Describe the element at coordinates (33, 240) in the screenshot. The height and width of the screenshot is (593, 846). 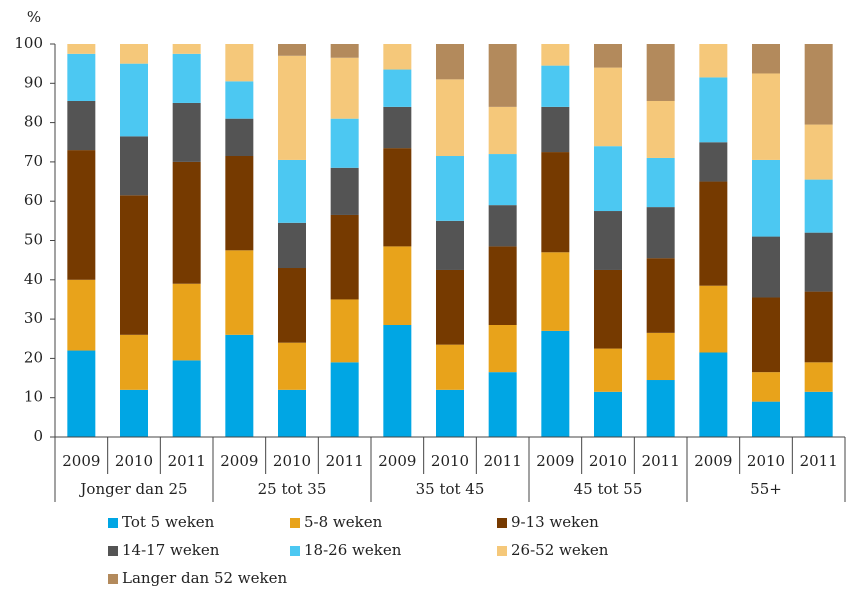
I see `y-tick-label: 50` at that location.